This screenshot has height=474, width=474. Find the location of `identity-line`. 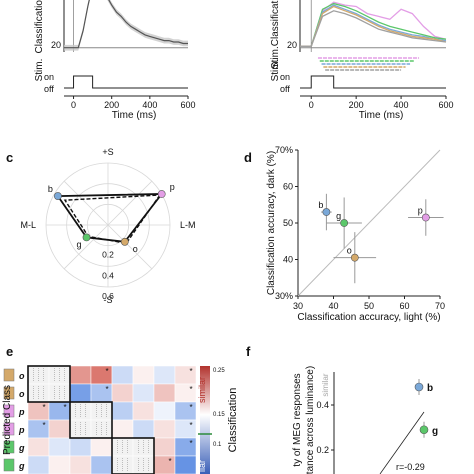

identity-line is located at coordinates (369, 223).